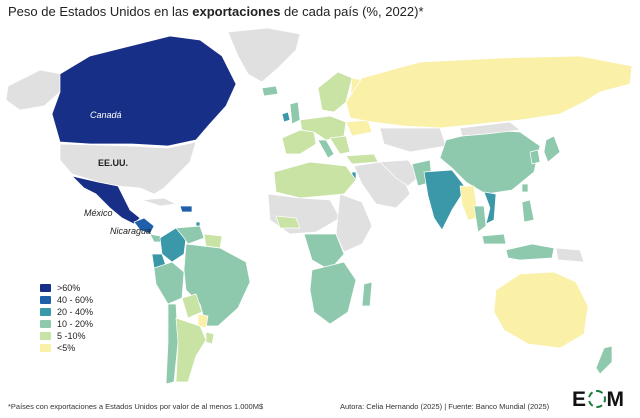  I want to click on france-iberia, so click(299, 142).